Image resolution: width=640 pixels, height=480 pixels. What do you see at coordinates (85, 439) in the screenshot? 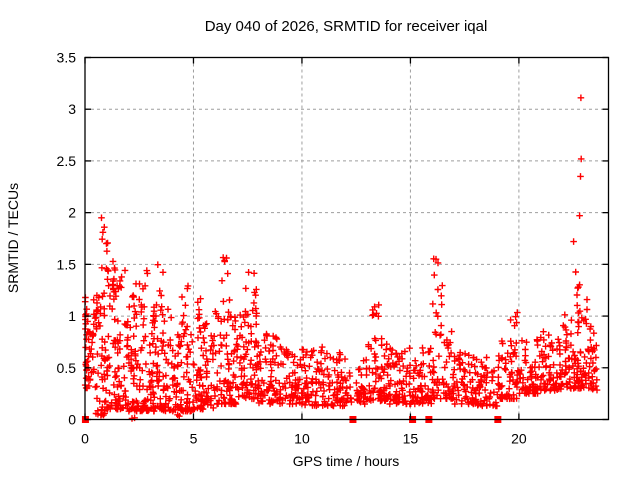
I see `x-tick-label: 0` at bounding box center [85, 439].